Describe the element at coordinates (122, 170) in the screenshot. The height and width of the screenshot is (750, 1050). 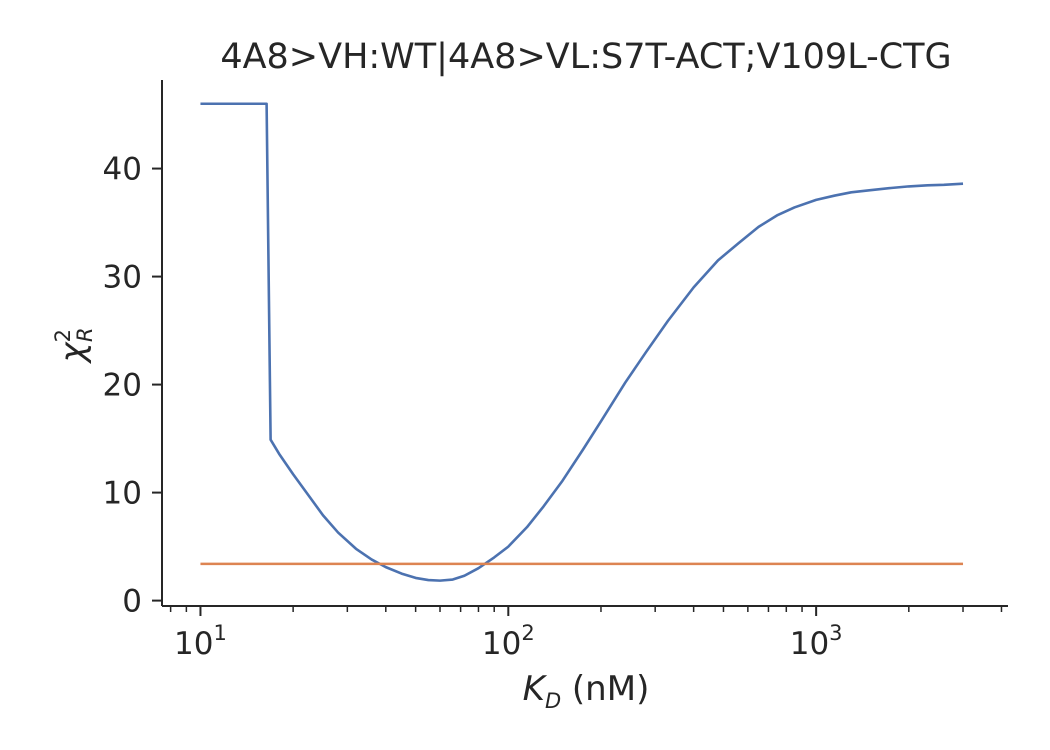
I see `y-tick-label: 40` at that location.